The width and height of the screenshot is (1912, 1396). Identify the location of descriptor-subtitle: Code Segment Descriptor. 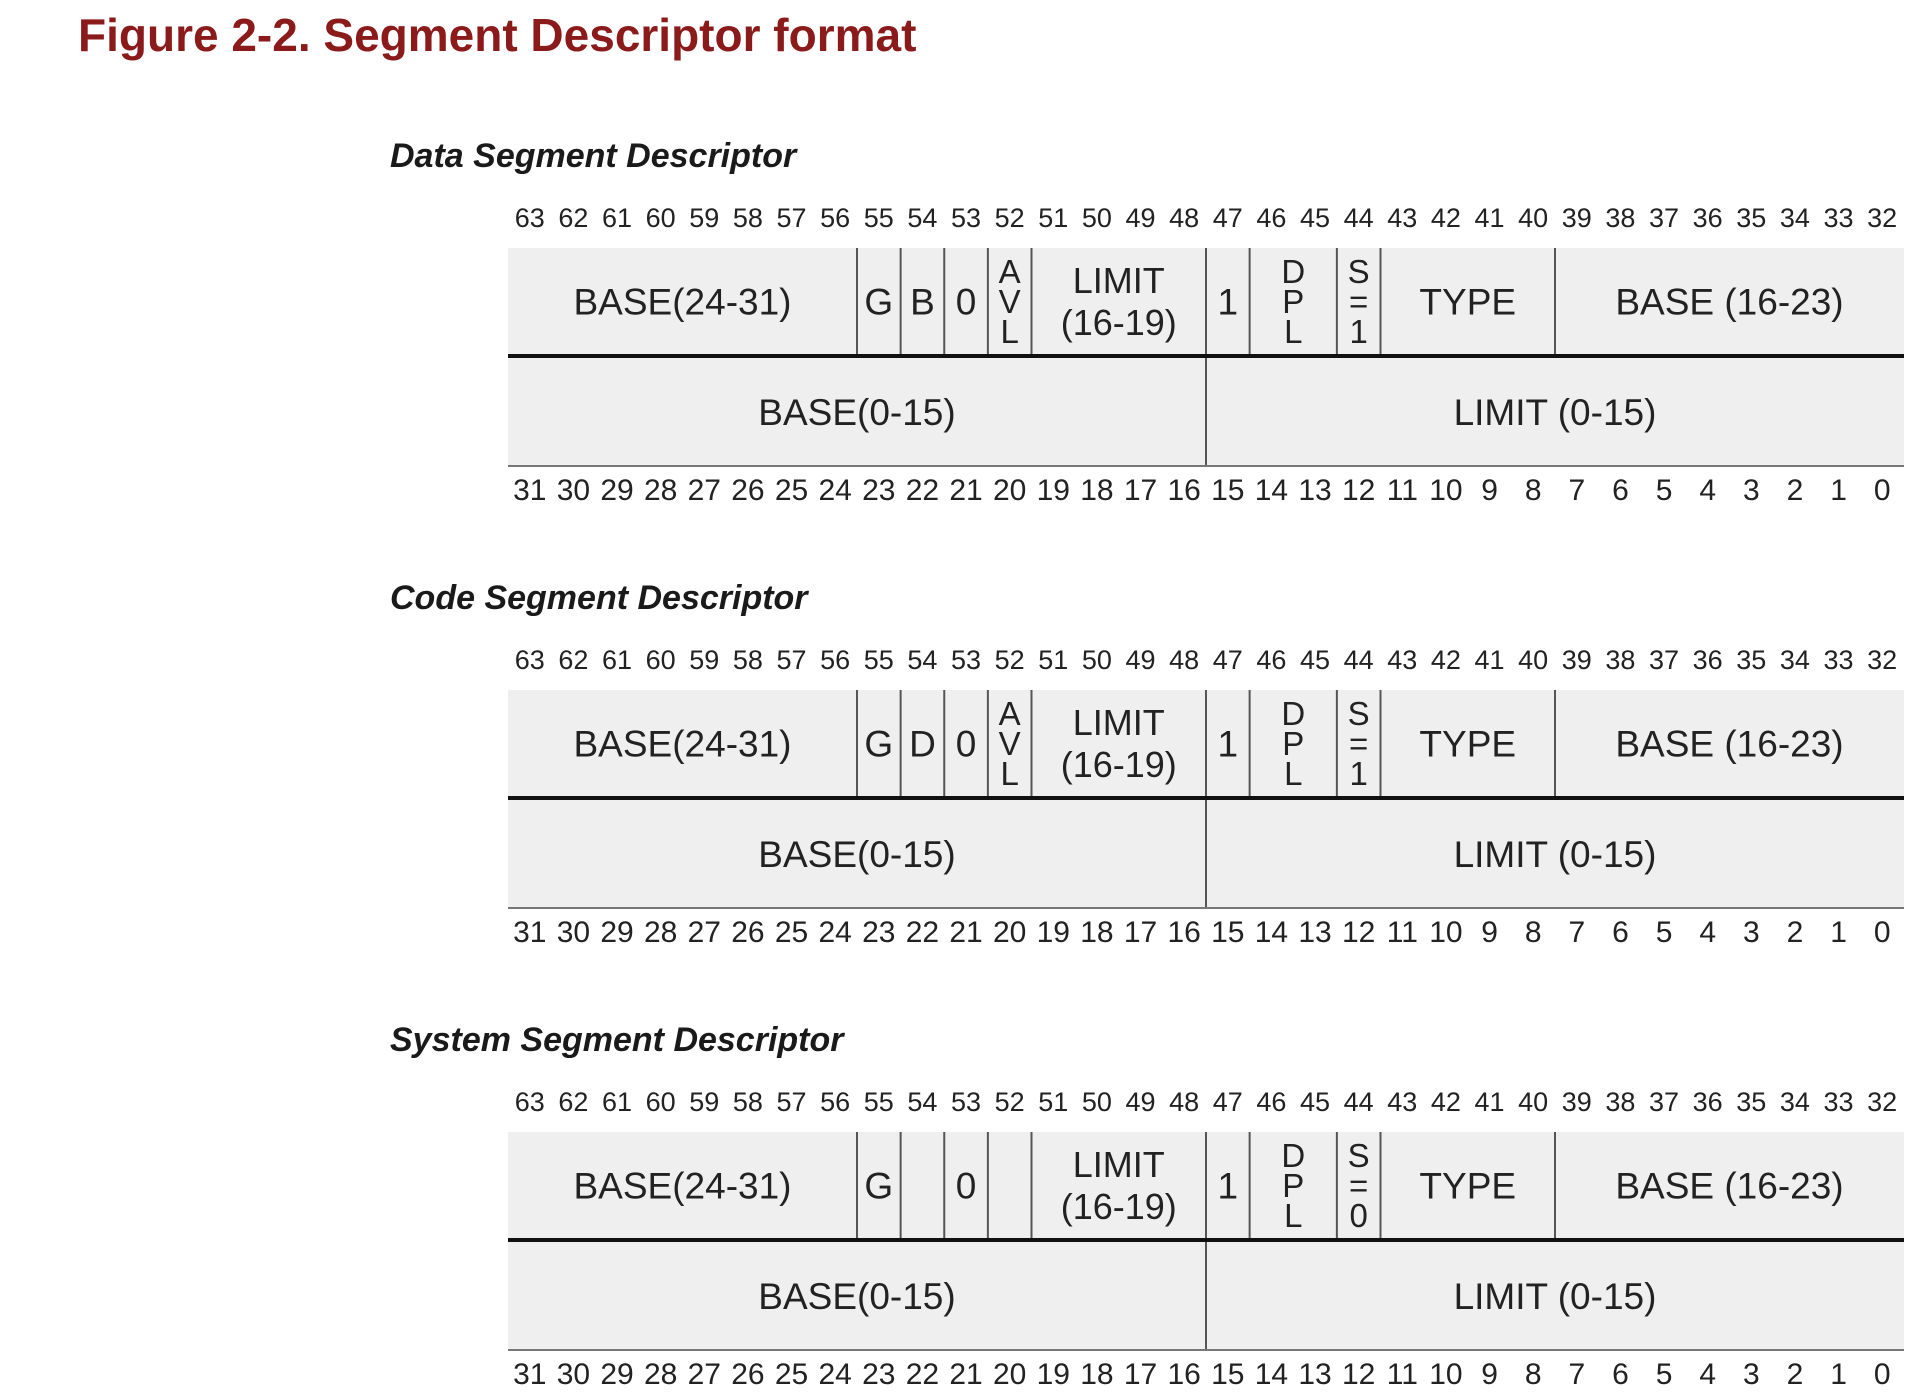
(599, 598).